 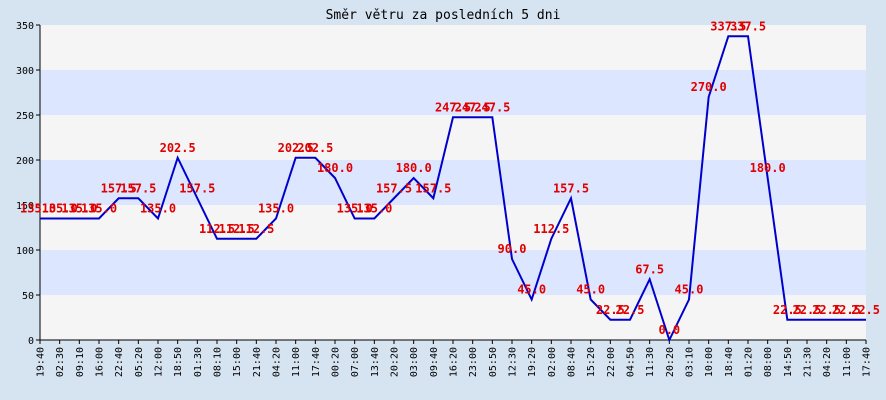 What do you see at coordinates (28, 296) in the screenshot?
I see `y-tick-label: 50` at bounding box center [28, 296].